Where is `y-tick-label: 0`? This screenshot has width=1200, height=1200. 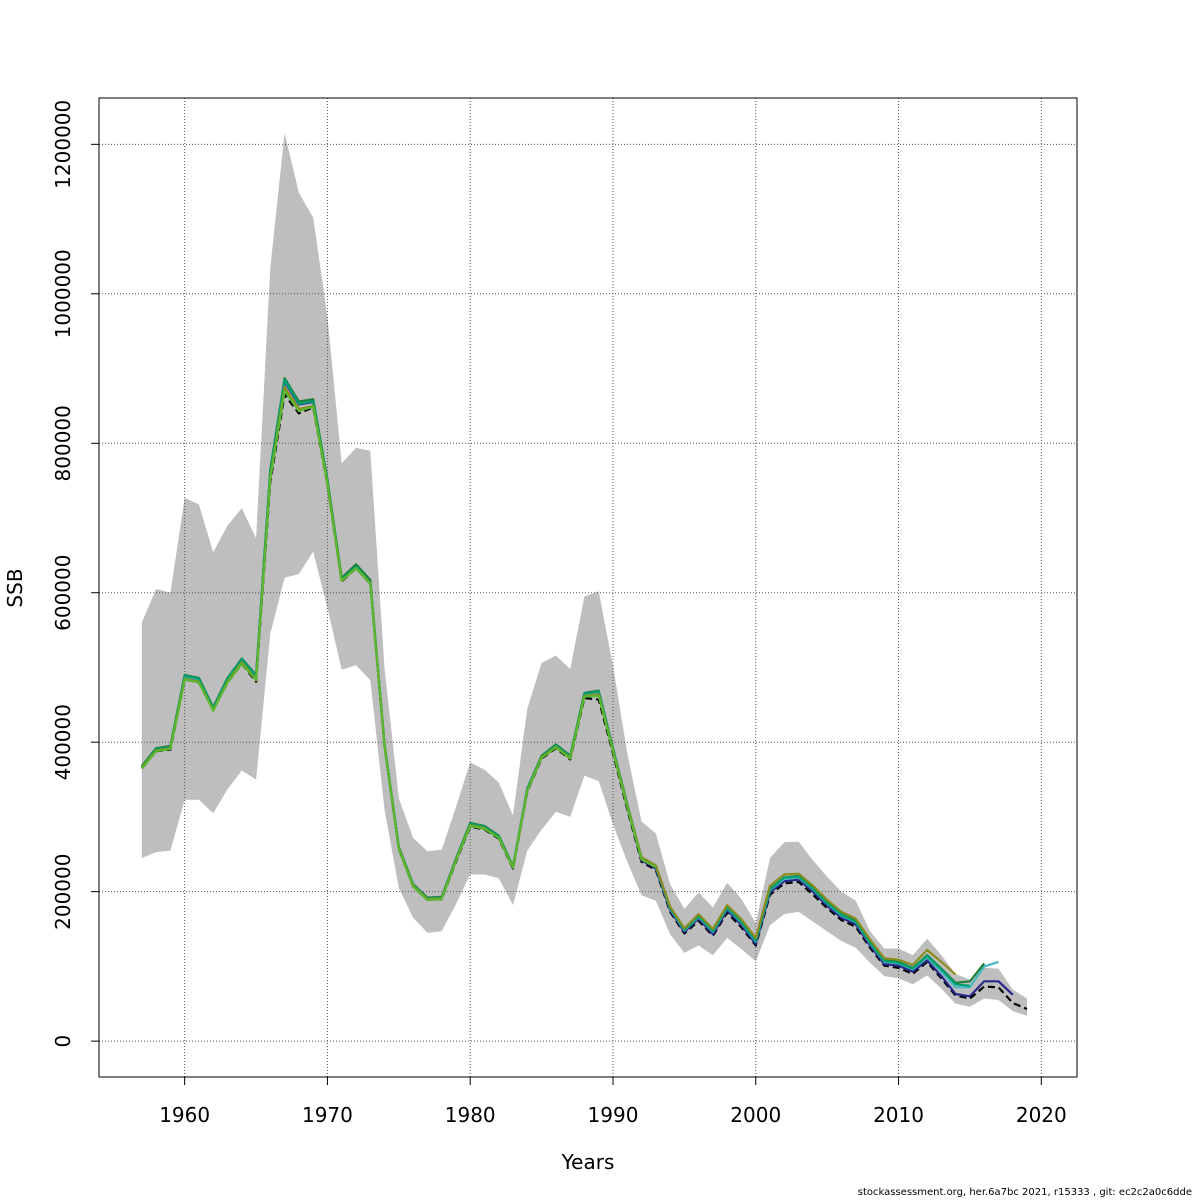 y-tick-label: 0 is located at coordinates (63, 1041).